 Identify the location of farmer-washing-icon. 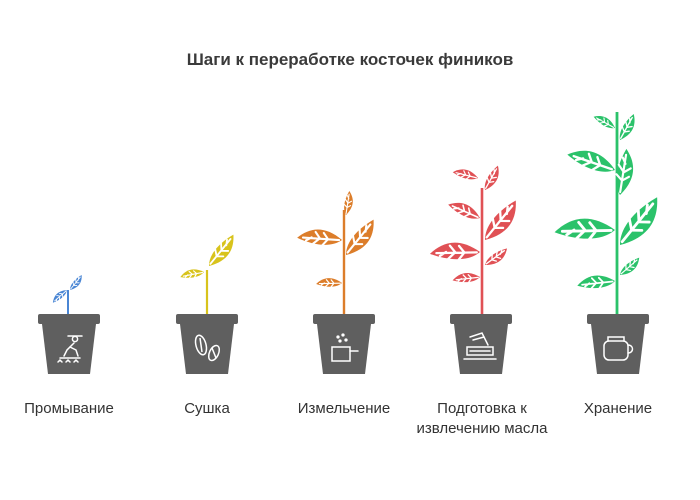
(70, 349).